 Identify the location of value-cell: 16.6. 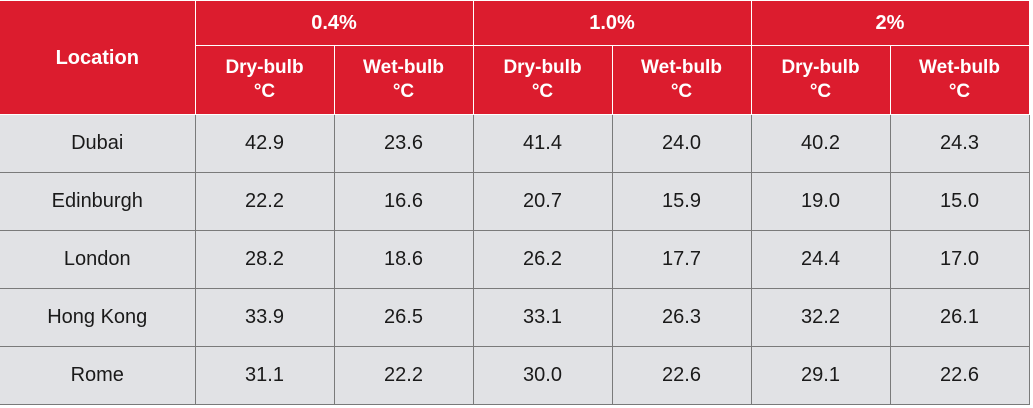
(403, 201).